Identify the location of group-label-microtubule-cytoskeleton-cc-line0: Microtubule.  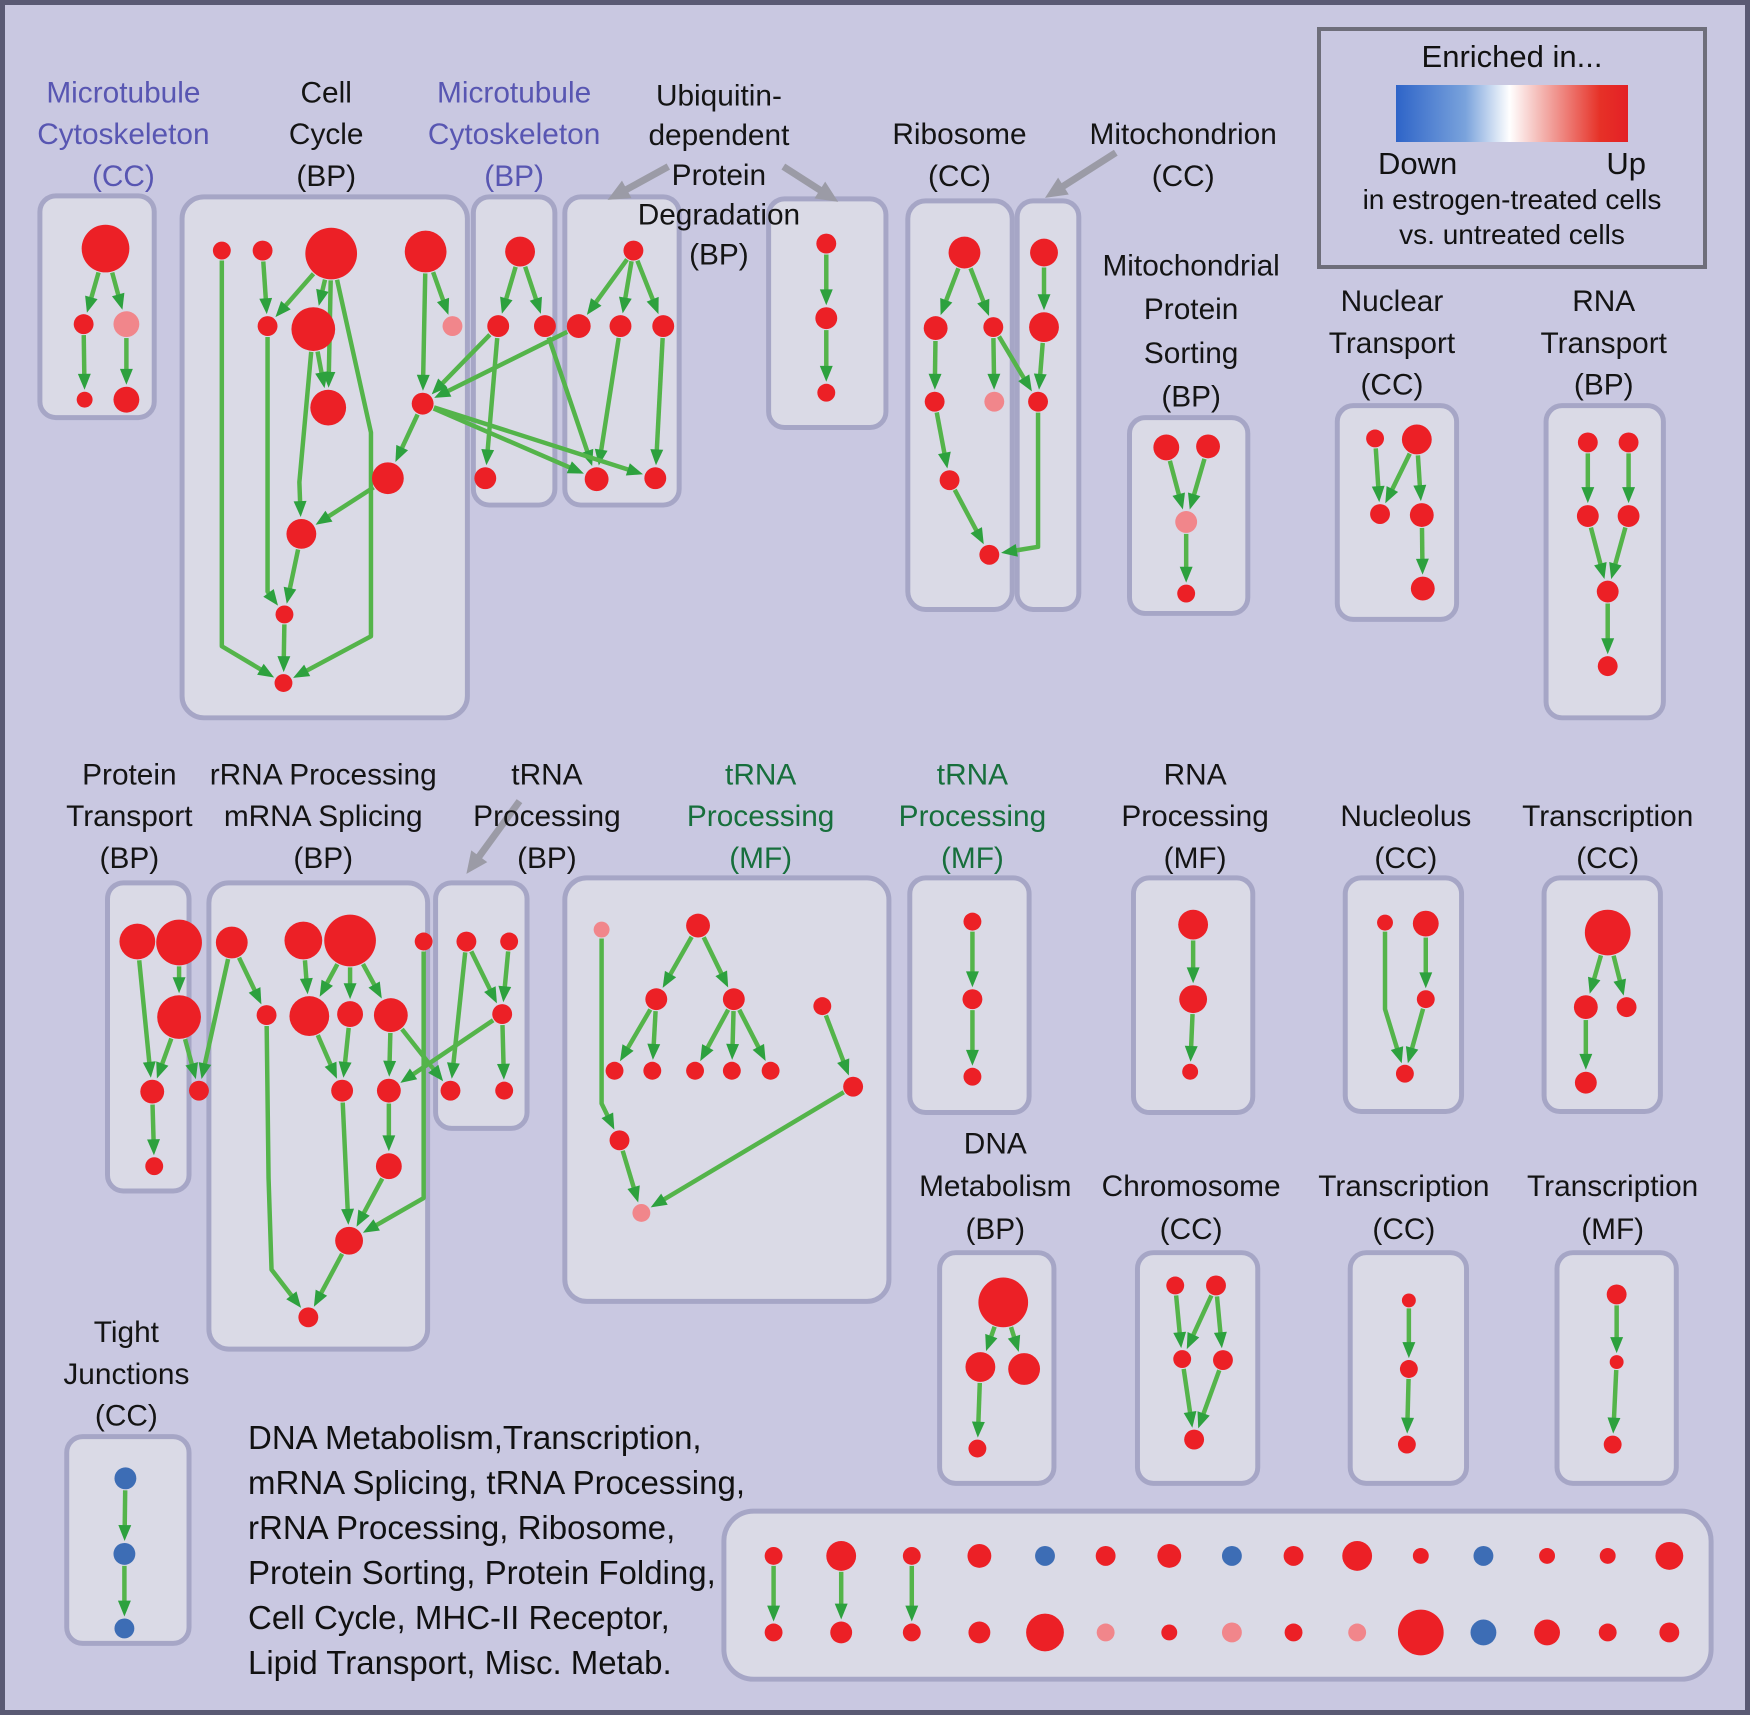
(123, 92).